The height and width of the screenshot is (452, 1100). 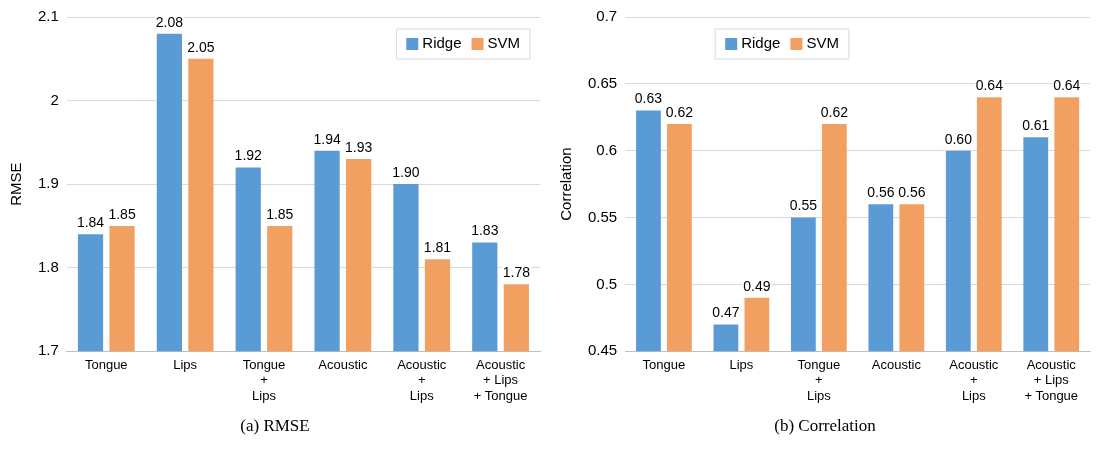 I want to click on data-label: 0.63, so click(x=648, y=98).